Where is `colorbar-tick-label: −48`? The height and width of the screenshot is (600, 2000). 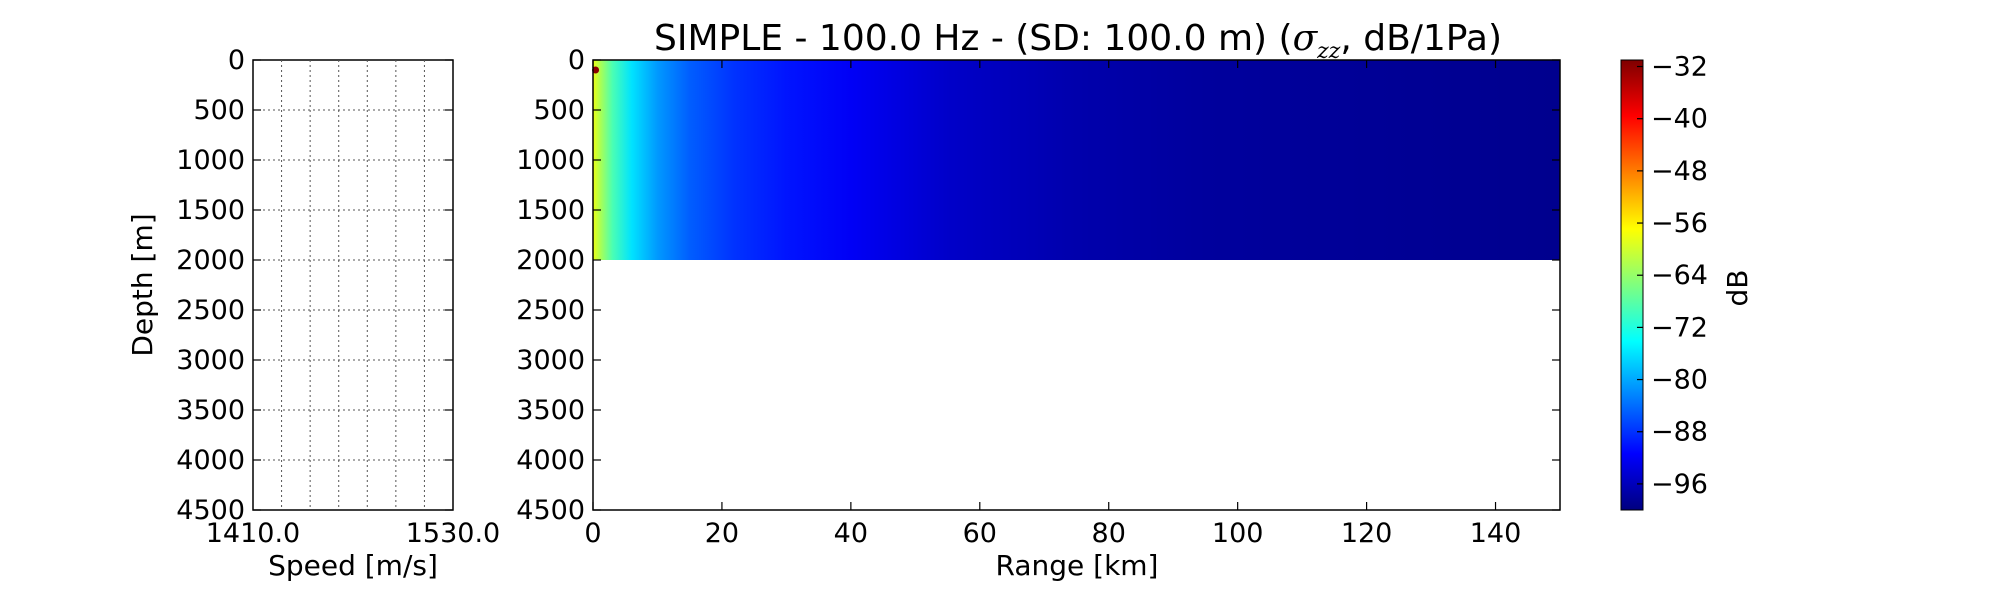 colorbar-tick-label: −48 is located at coordinates (1679, 171).